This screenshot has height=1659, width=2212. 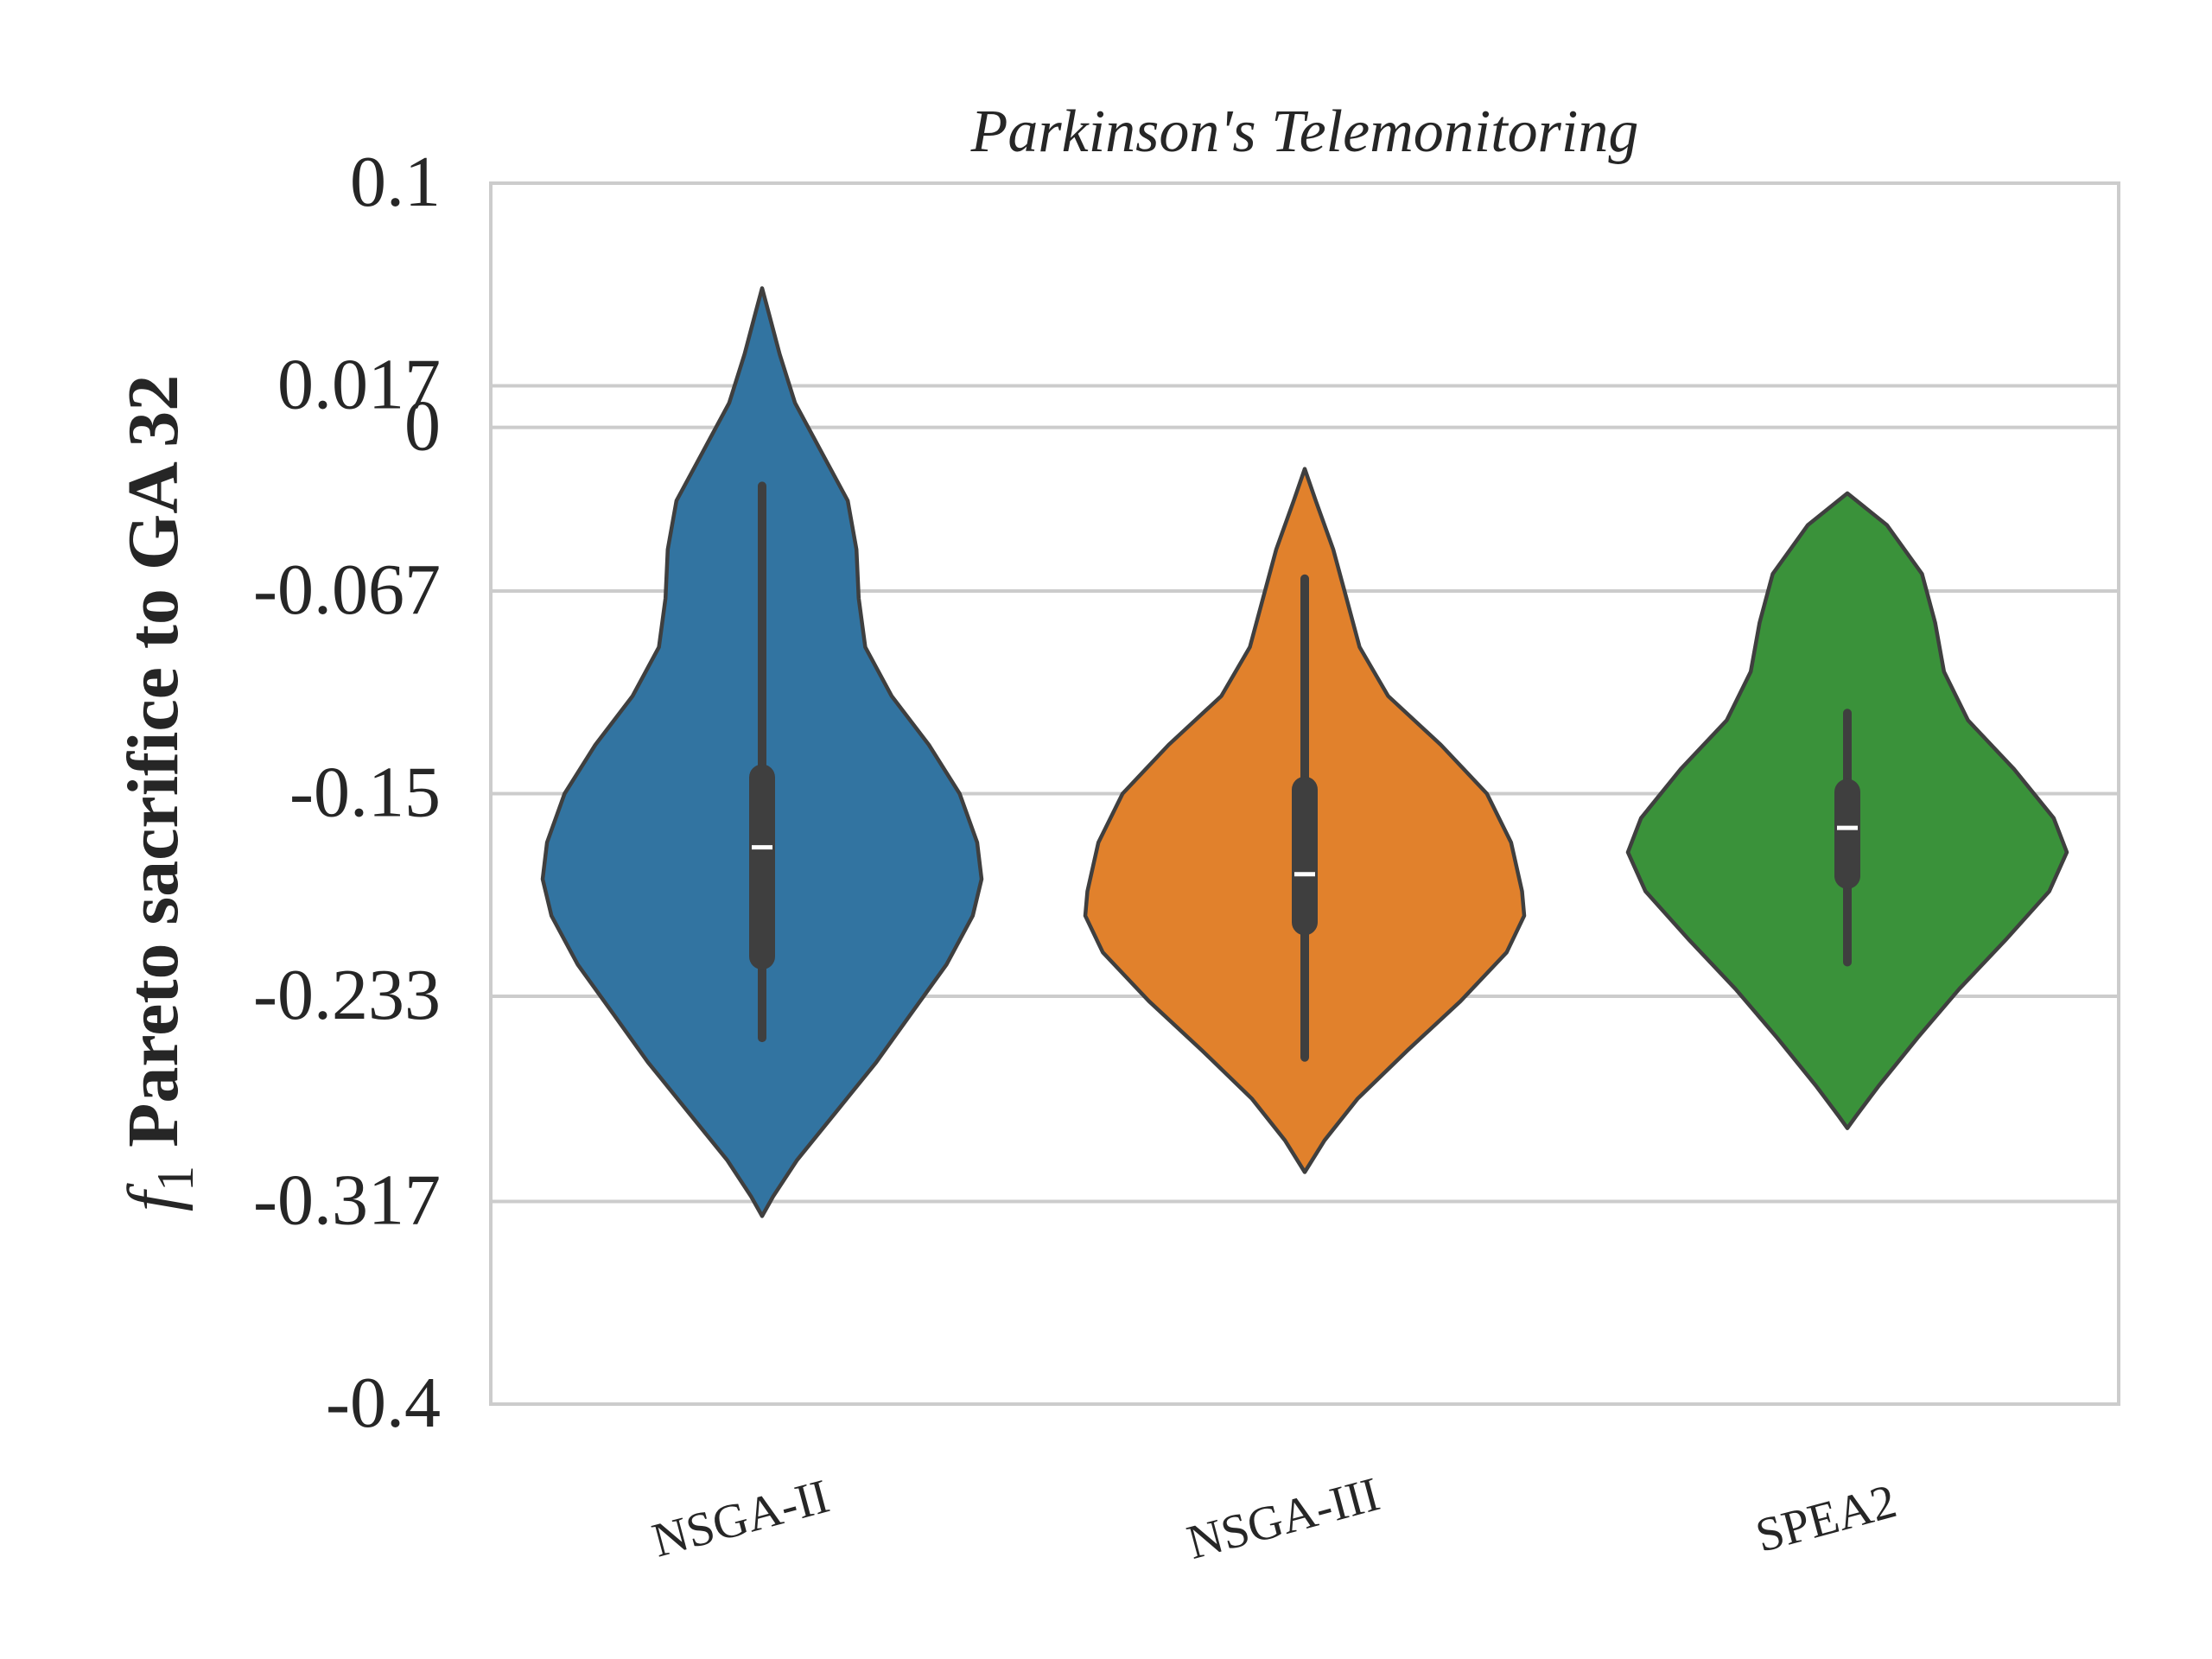 I want to click on y-axis-label-text: Pareto sacrifice to GA 32, so click(x=153, y=770).